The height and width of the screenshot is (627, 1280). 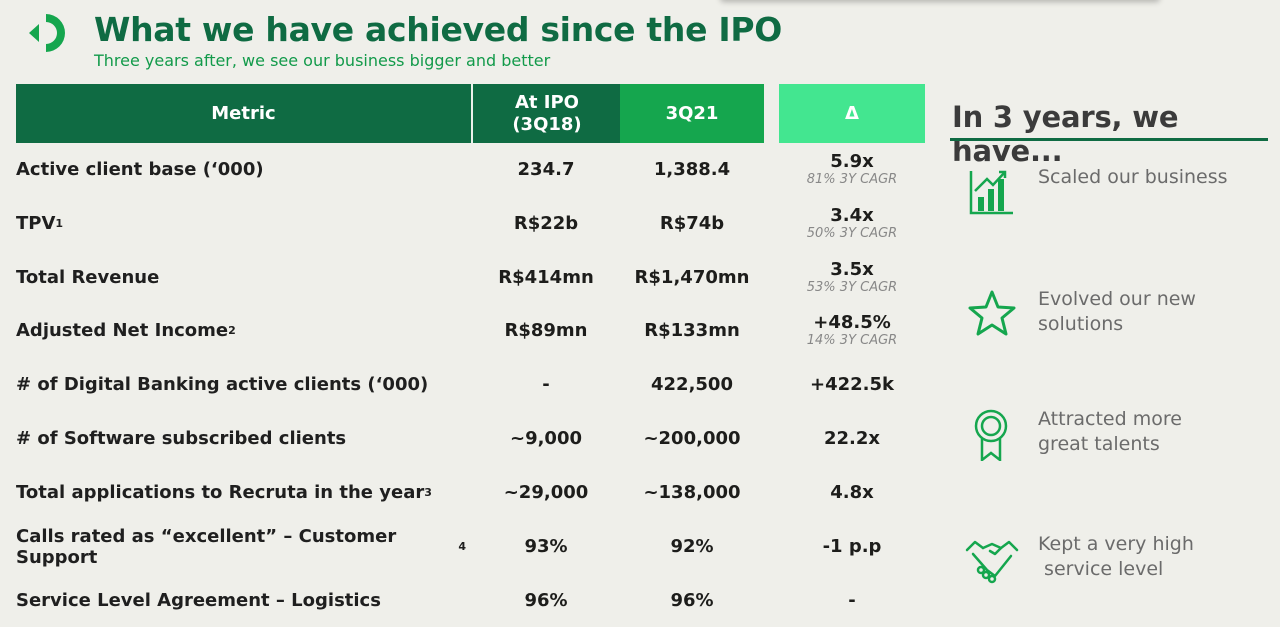 I want to click on achievement-text: Evolved our new solutions, so click(x=1117, y=311).